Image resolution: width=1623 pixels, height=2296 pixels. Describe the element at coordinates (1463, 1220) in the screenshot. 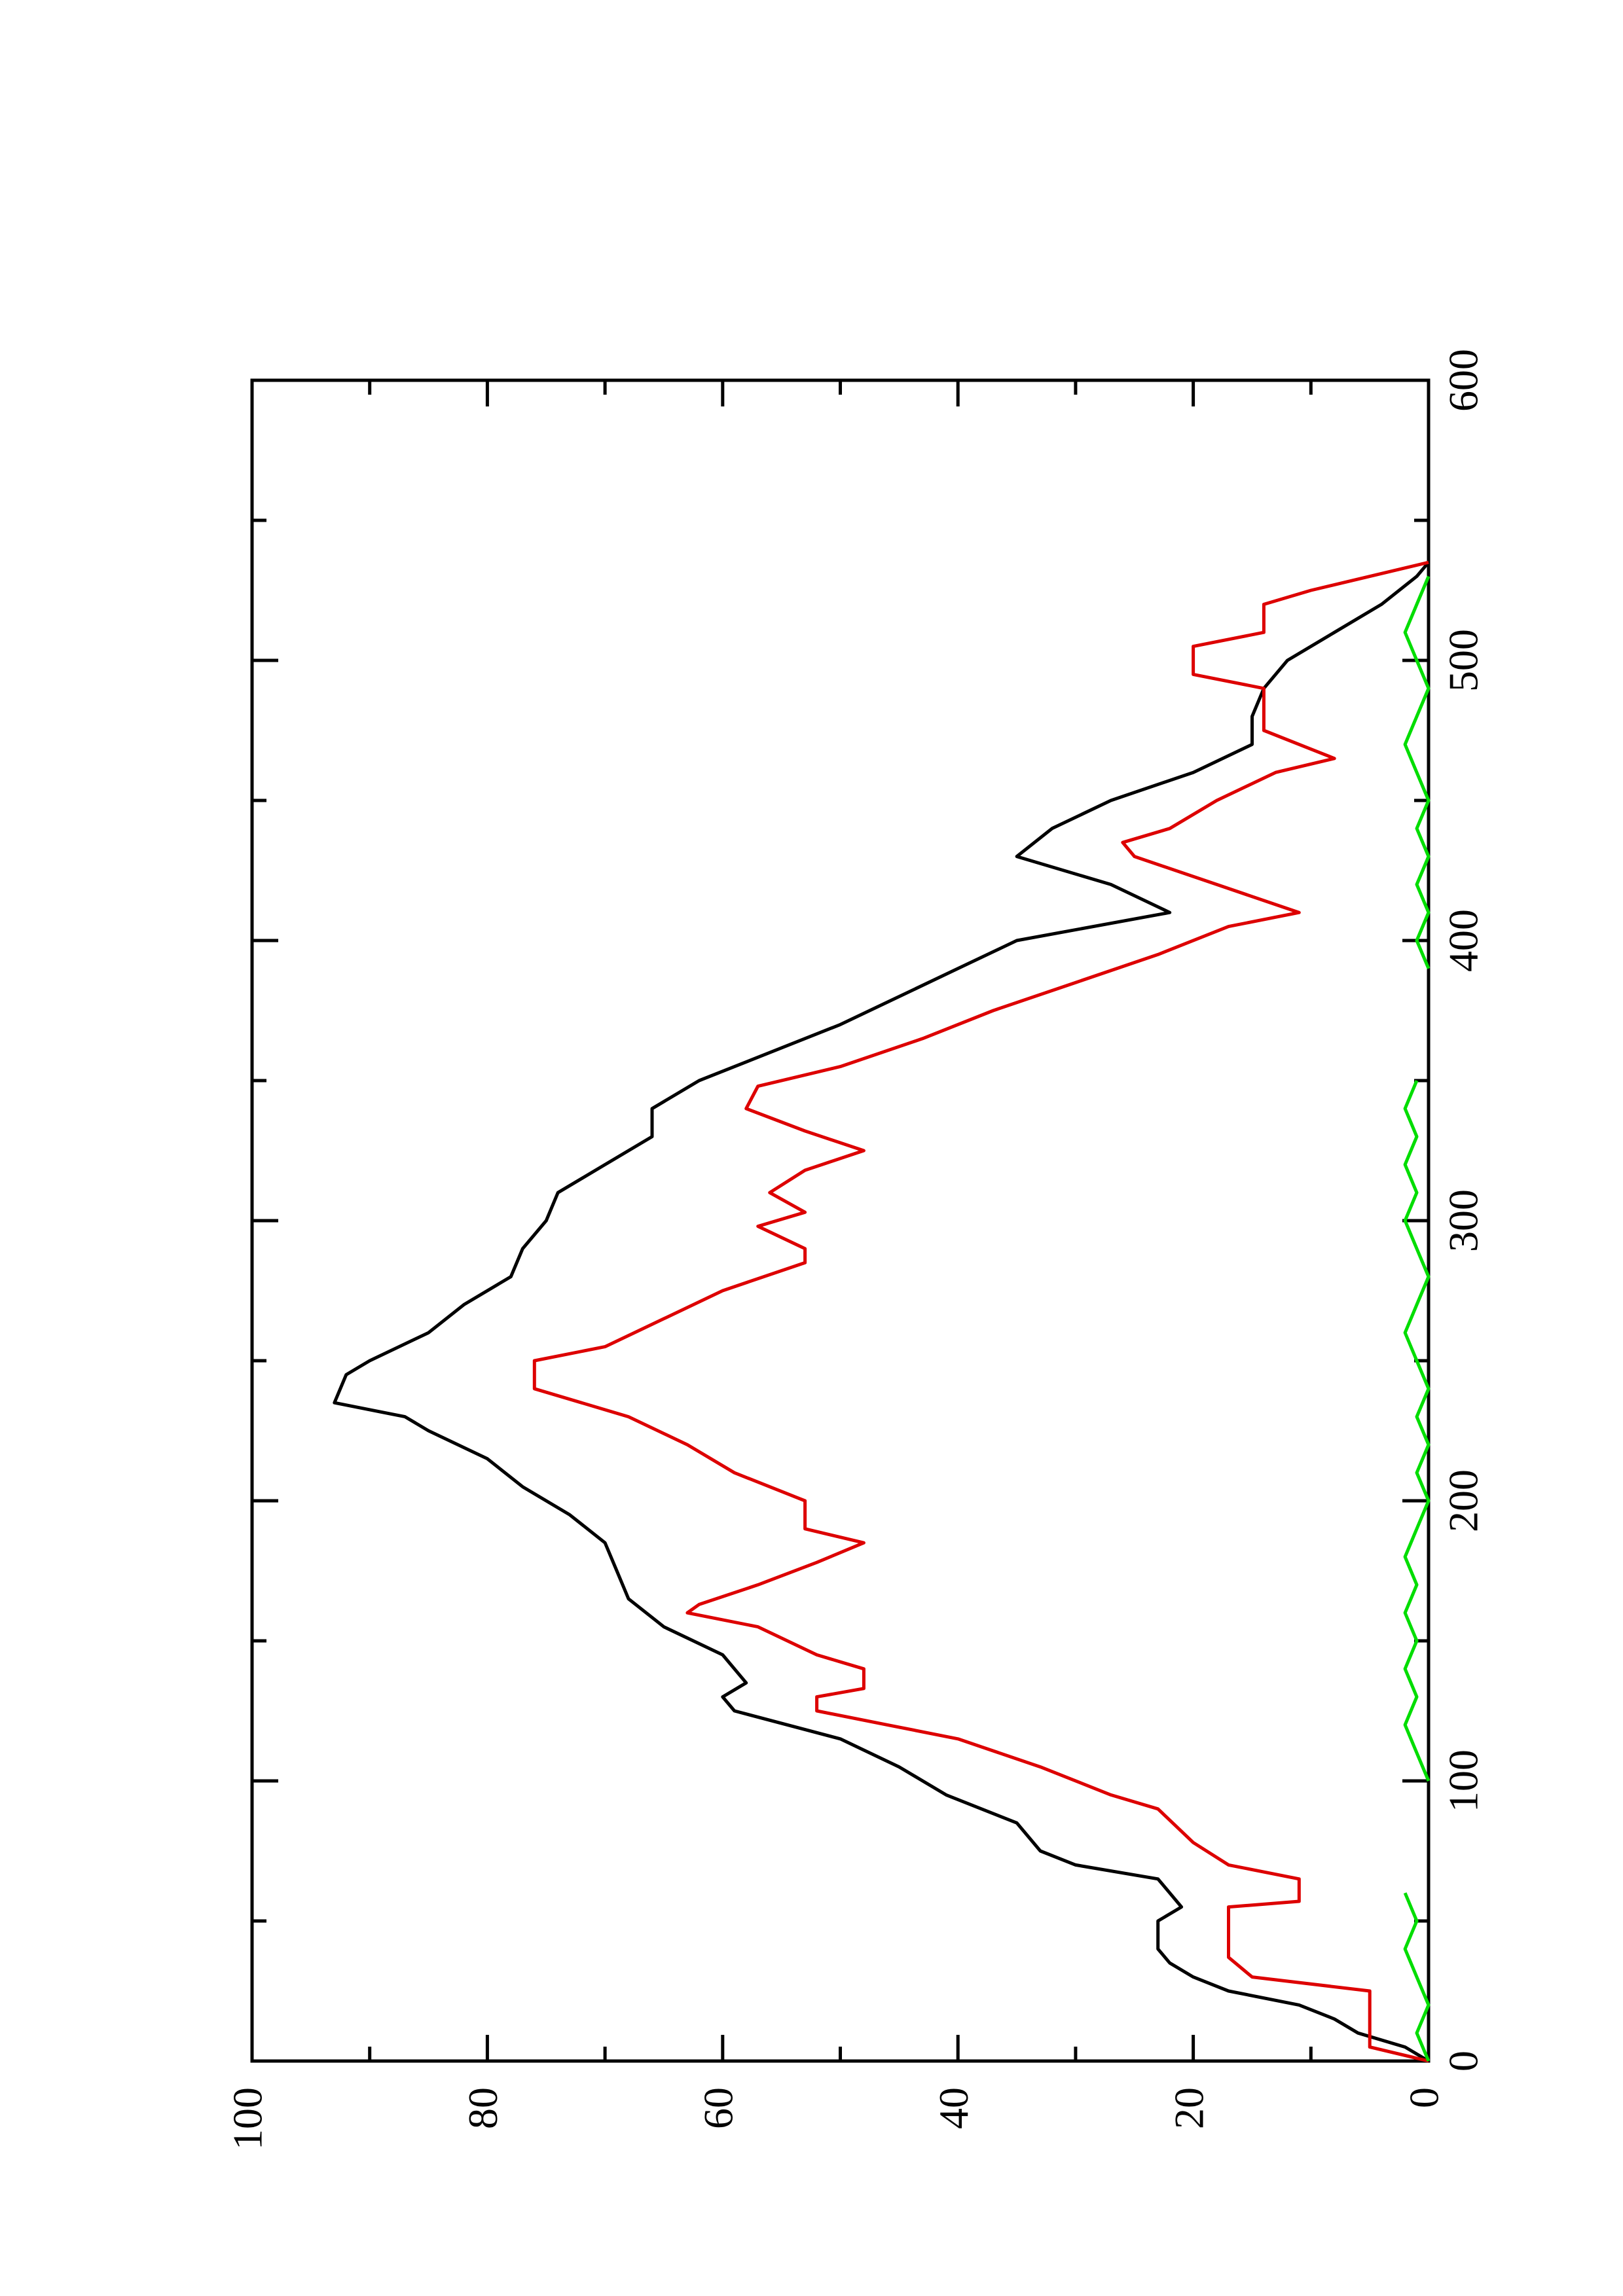

I see `x-tick-label: 300` at that location.